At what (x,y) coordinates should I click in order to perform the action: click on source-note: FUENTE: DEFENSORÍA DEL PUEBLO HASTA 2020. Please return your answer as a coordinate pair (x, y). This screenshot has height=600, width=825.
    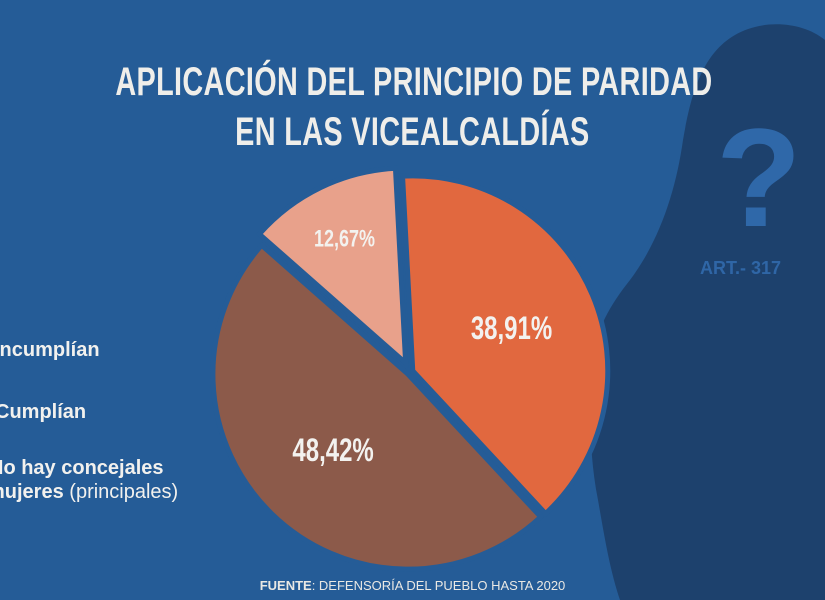
    Looking at the image, I should click on (412, 585).